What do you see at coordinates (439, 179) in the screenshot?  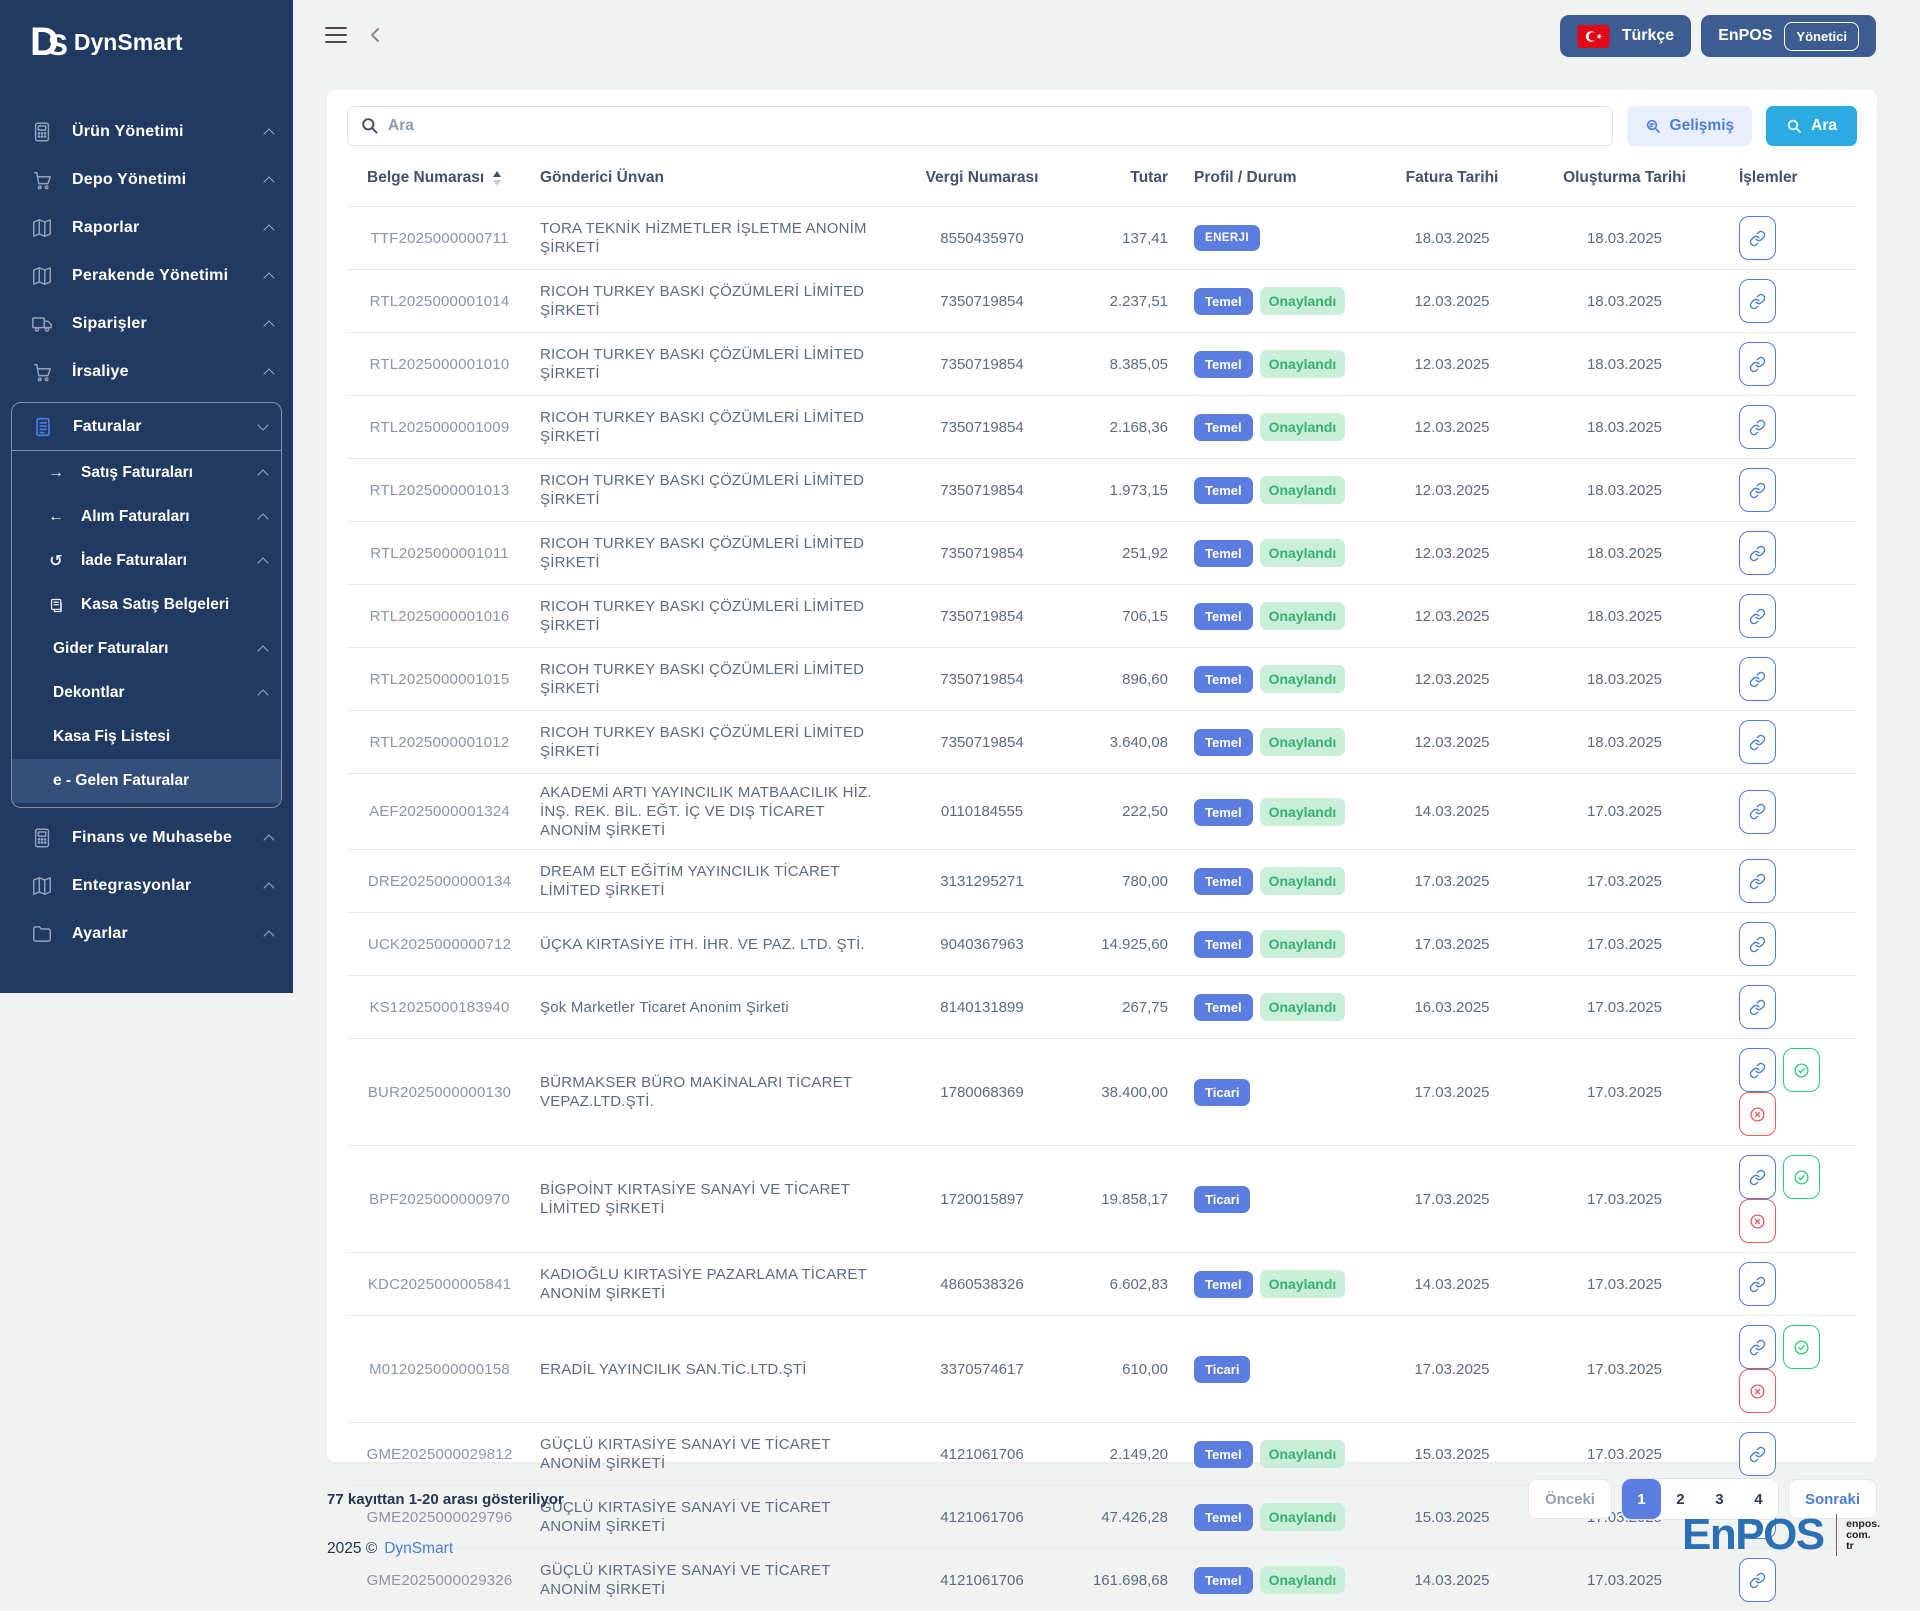 I see `column-header-doc-no: Belge Numarası` at bounding box center [439, 179].